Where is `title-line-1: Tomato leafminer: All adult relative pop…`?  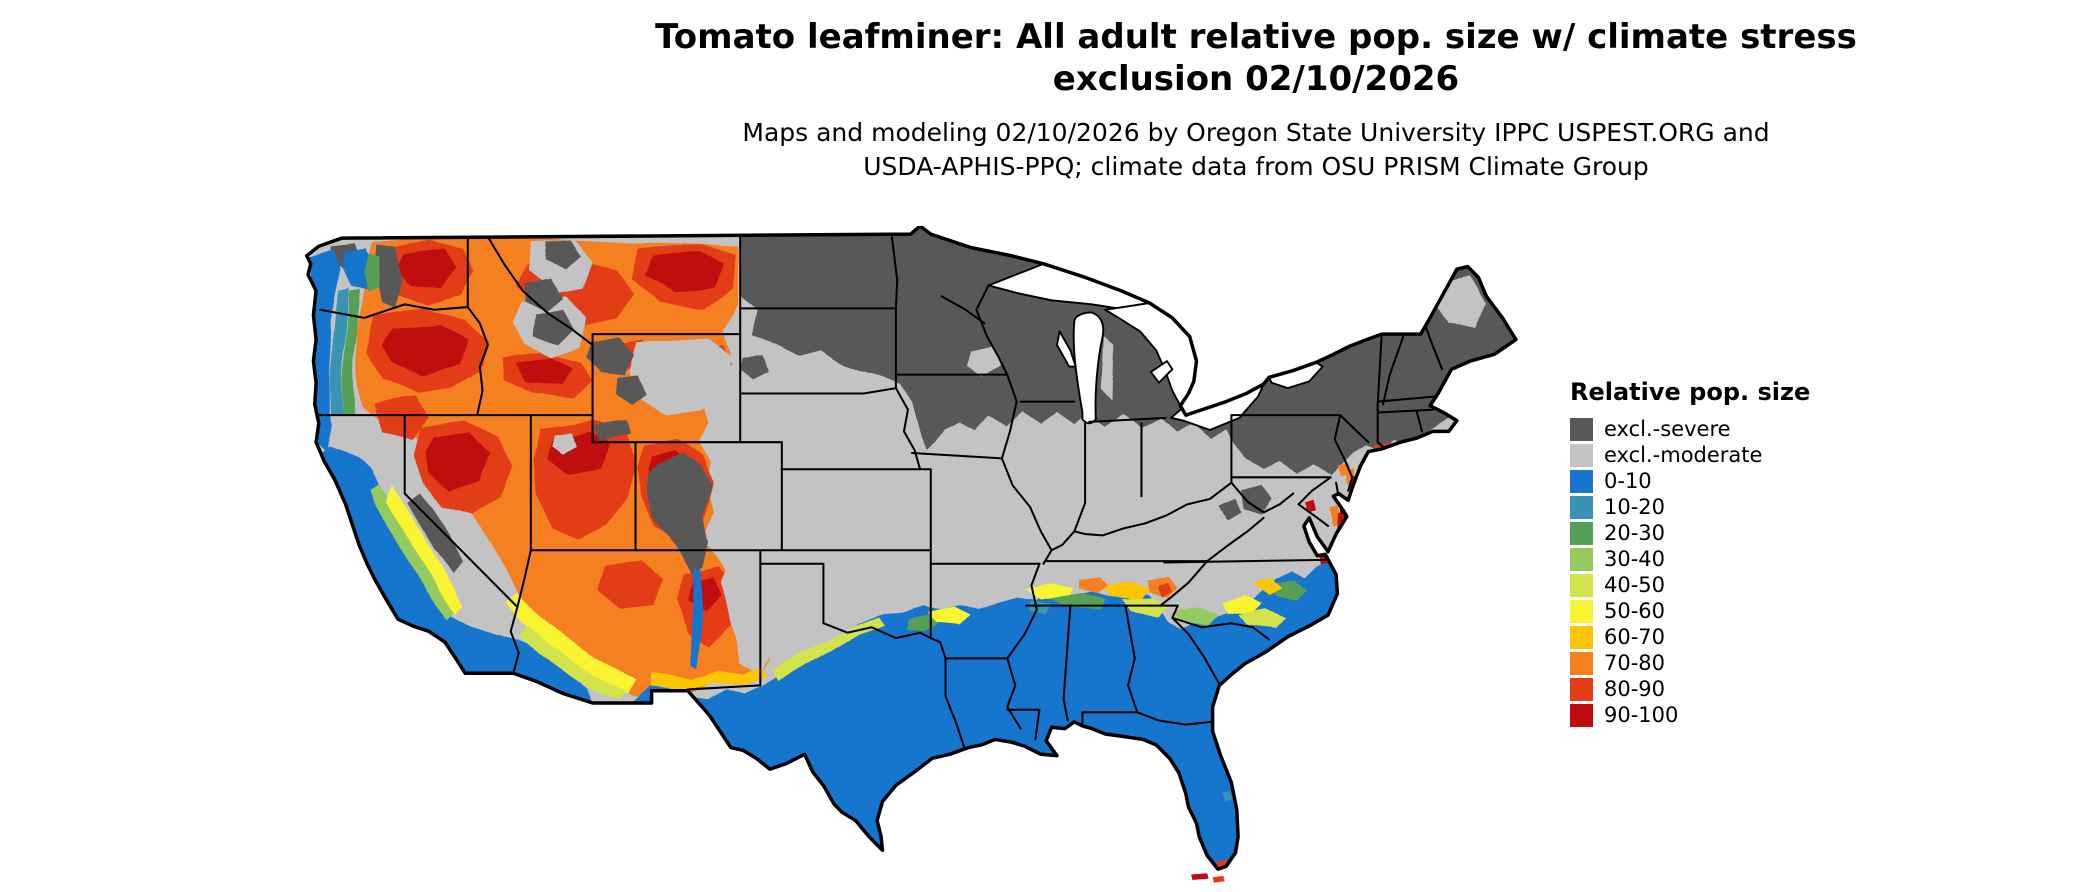 title-line-1: Tomato leafminer: All adult relative pop… is located at coordinates (1256, 37).